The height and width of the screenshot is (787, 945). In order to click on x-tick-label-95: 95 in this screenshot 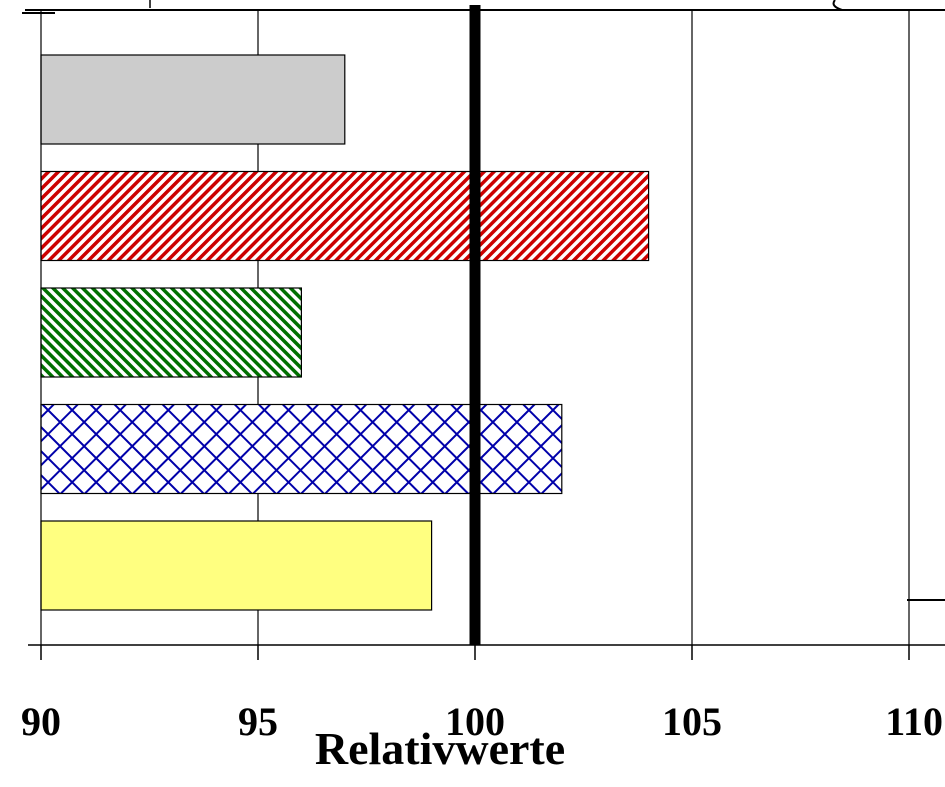, I will do `click(258, 721)`.